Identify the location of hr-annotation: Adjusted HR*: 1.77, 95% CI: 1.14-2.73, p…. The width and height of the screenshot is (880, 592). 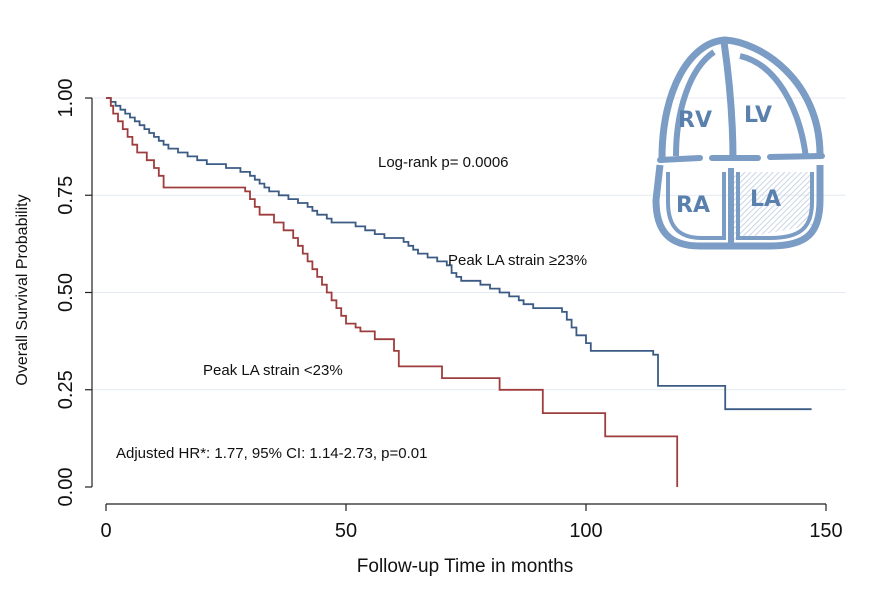
(271, 453).